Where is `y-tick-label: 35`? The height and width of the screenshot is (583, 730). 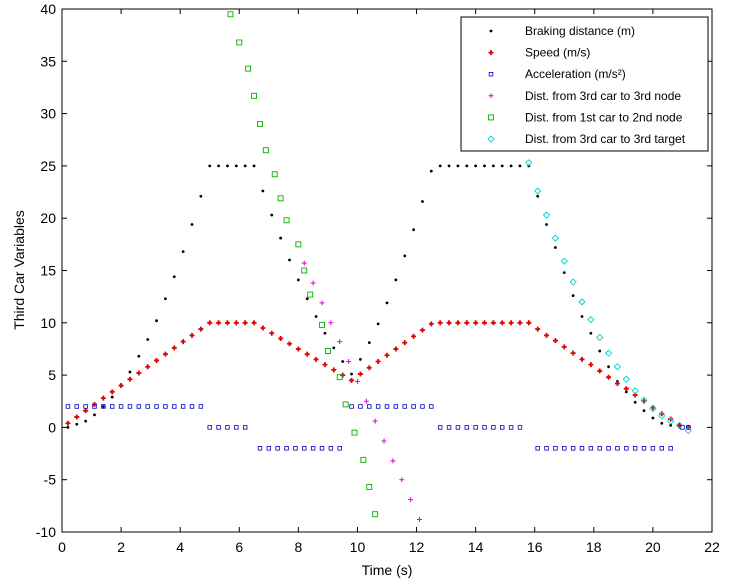
y-tick-label: 35 is located at coordinates (48, 61).